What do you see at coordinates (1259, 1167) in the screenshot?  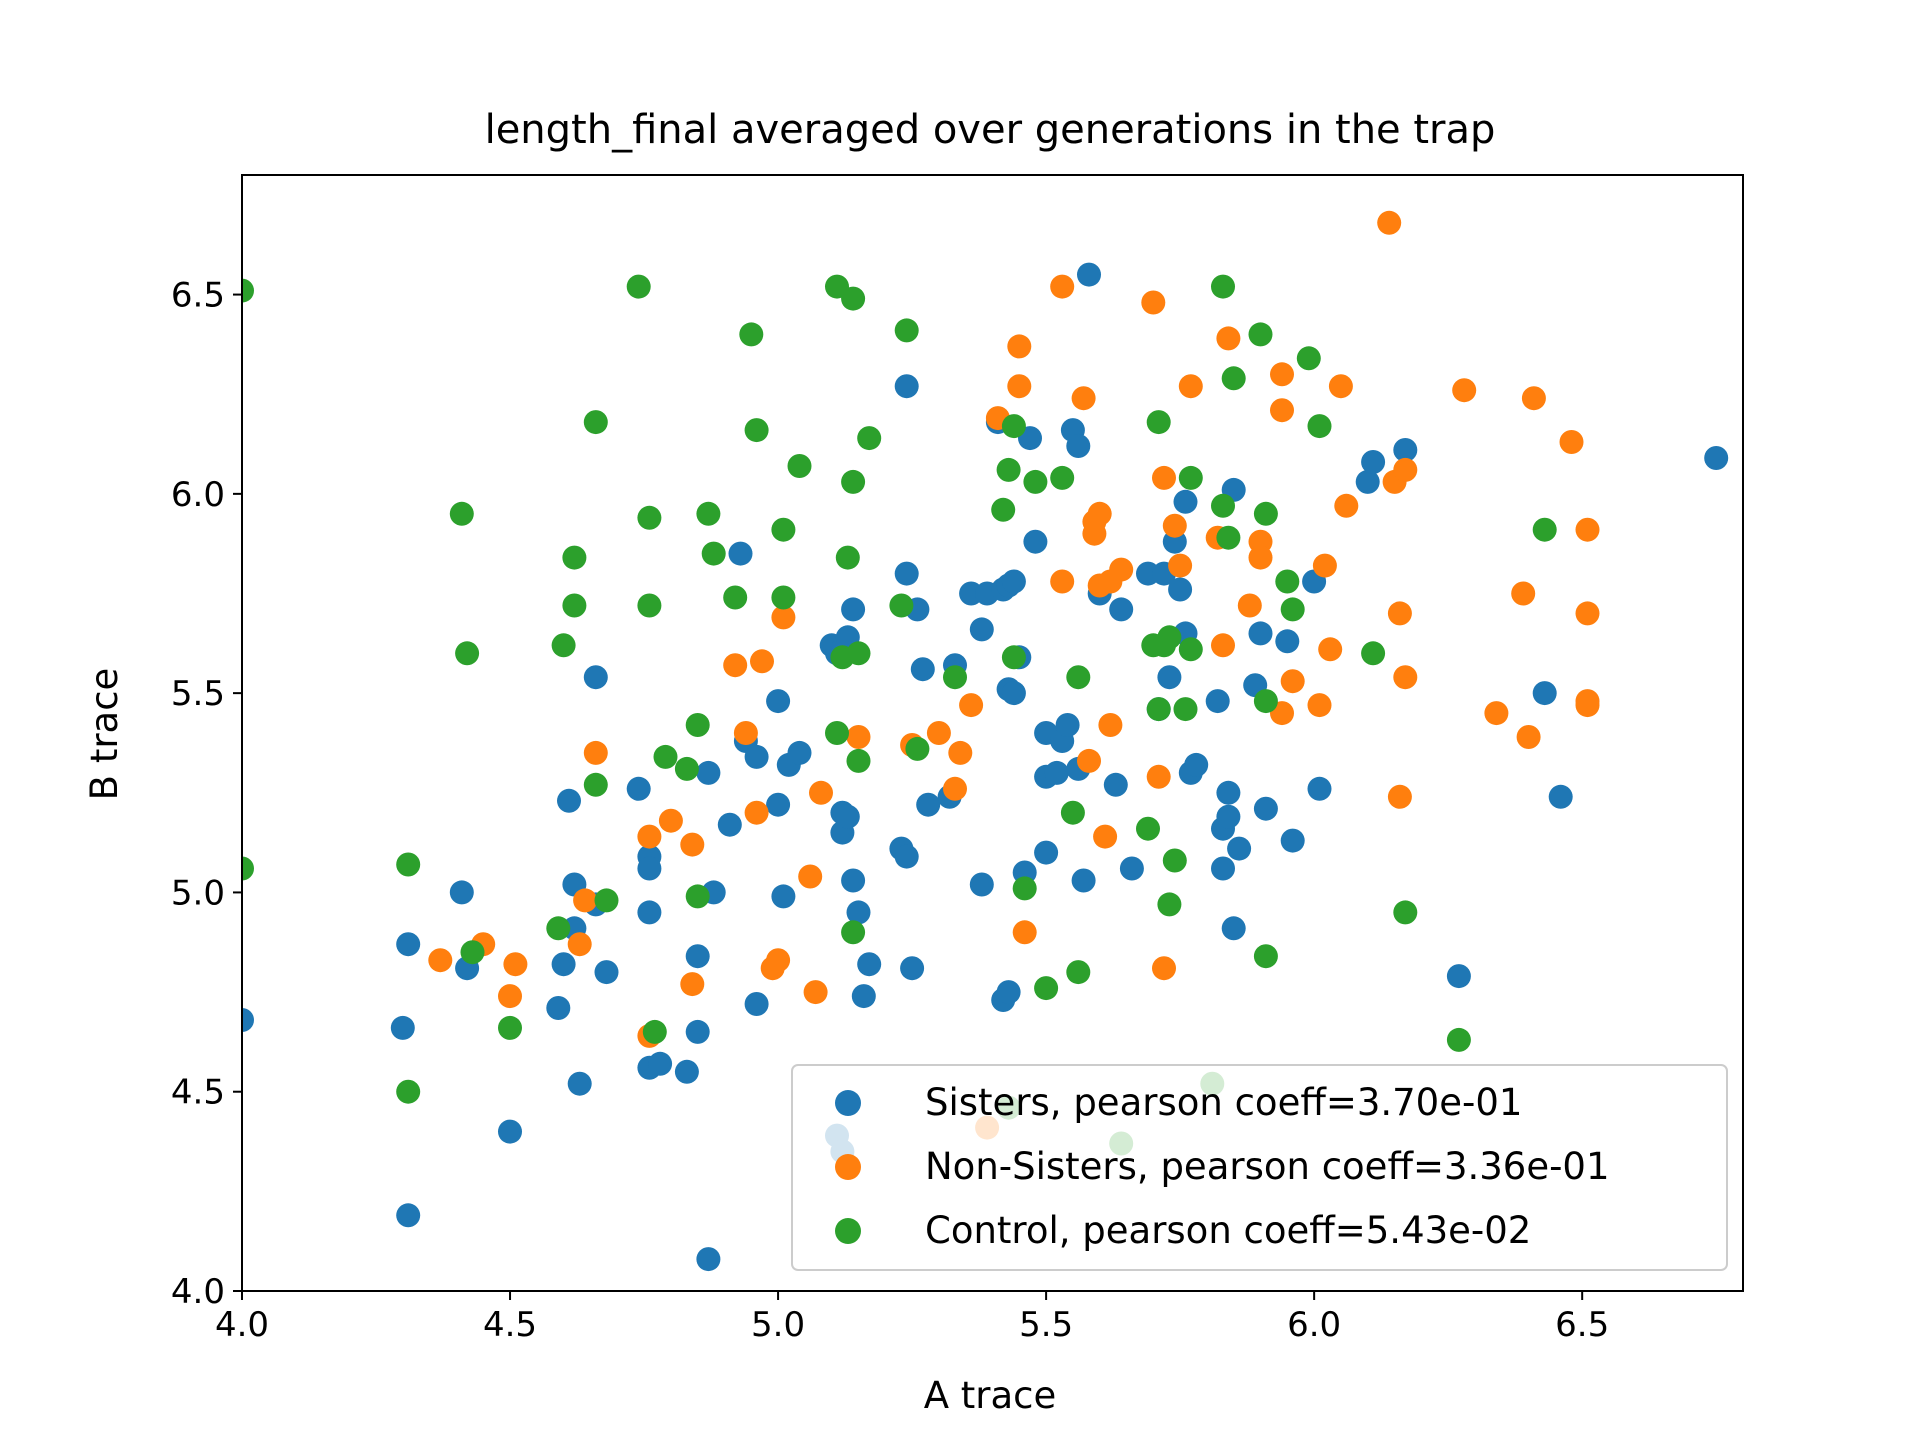 I see `legend-box` at bounding box center [1259, 1167].